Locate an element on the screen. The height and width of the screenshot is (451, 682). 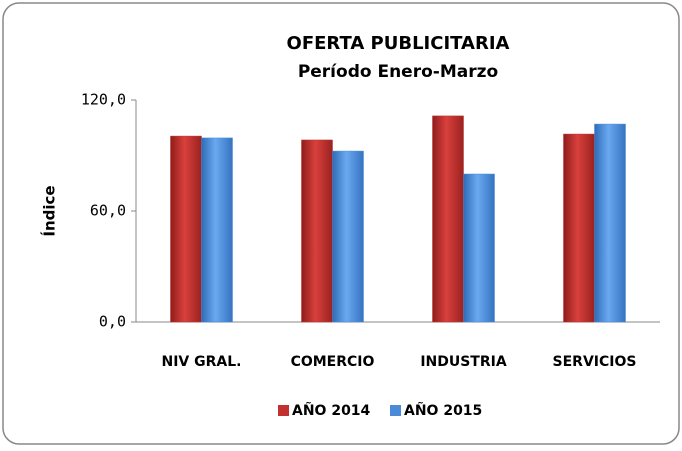
y-tick-label: 0,0 is located at coordinates (112, 322).